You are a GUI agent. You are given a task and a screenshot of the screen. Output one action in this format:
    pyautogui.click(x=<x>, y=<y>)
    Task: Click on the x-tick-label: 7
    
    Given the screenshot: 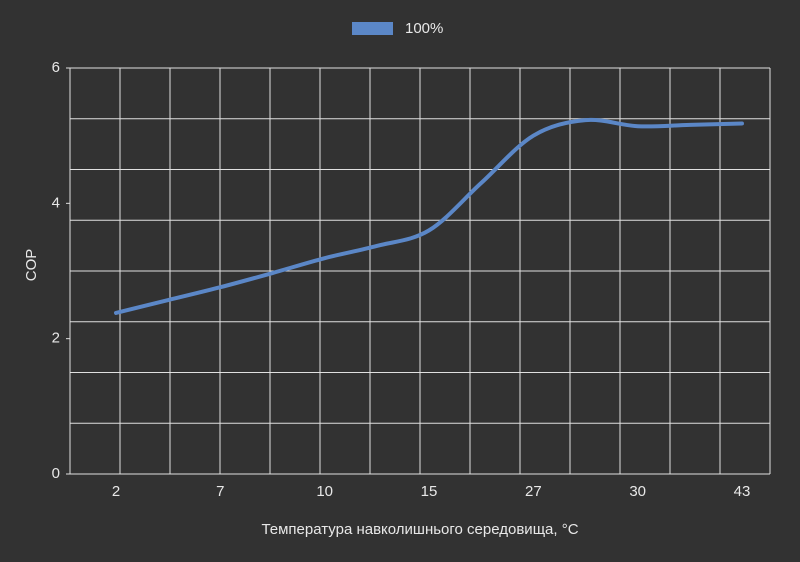 What is the action you would take?
    pyautogui.click(x=220, y=491)
    